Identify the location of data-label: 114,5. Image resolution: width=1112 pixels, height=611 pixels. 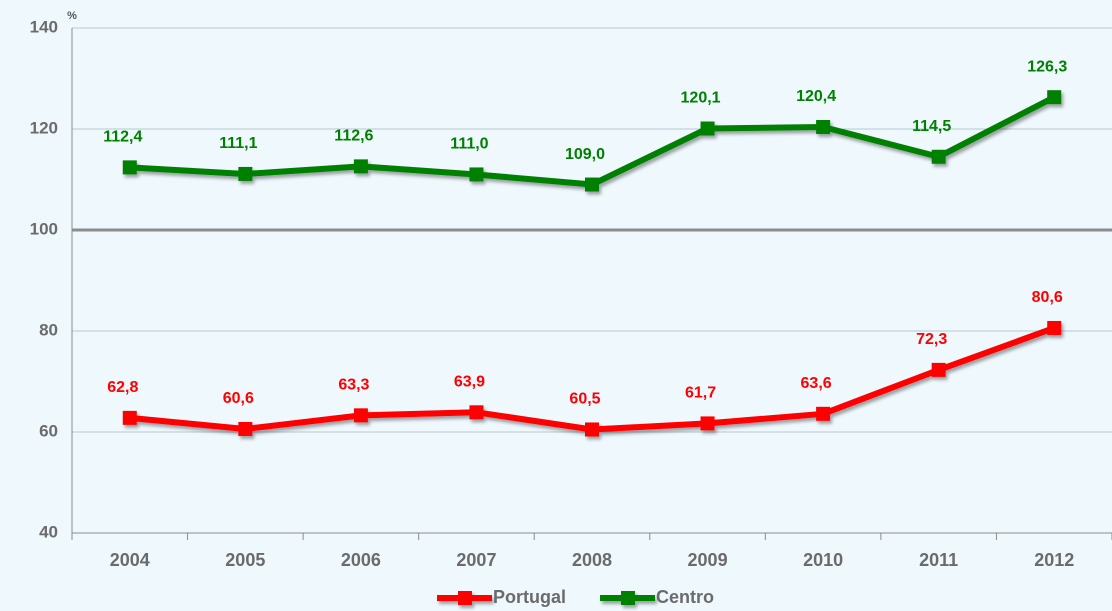
(931, 126).